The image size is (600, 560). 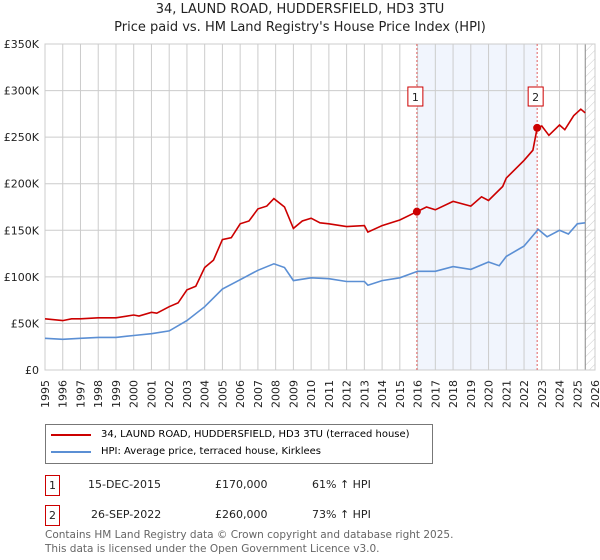 I want to click on x-tick-label: 2020, so click(x=489, y=394).